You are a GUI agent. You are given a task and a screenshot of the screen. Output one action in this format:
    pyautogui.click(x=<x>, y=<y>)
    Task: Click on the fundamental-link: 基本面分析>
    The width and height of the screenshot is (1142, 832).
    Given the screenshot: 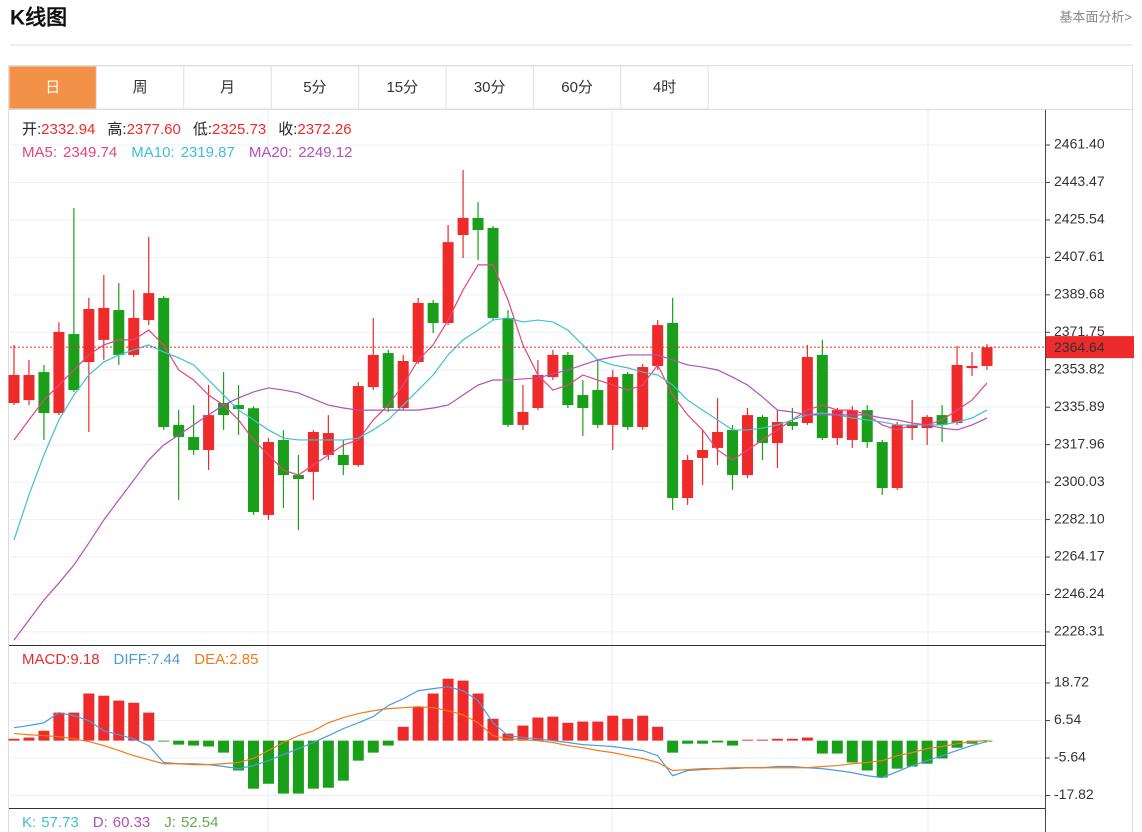 What is the action you would take?
    pyautogui.click(x=1095, y=16)
    